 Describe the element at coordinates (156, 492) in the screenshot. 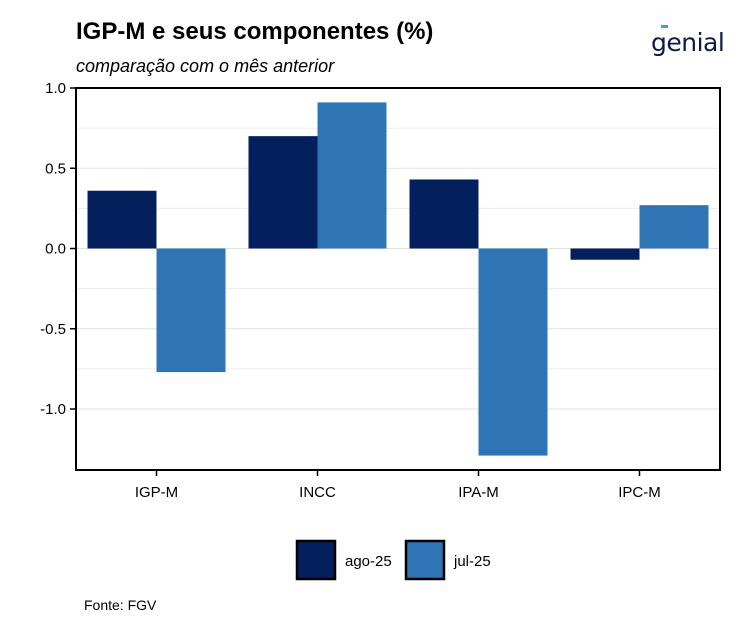

I see `x-tick-label: IGP-M` at that location.